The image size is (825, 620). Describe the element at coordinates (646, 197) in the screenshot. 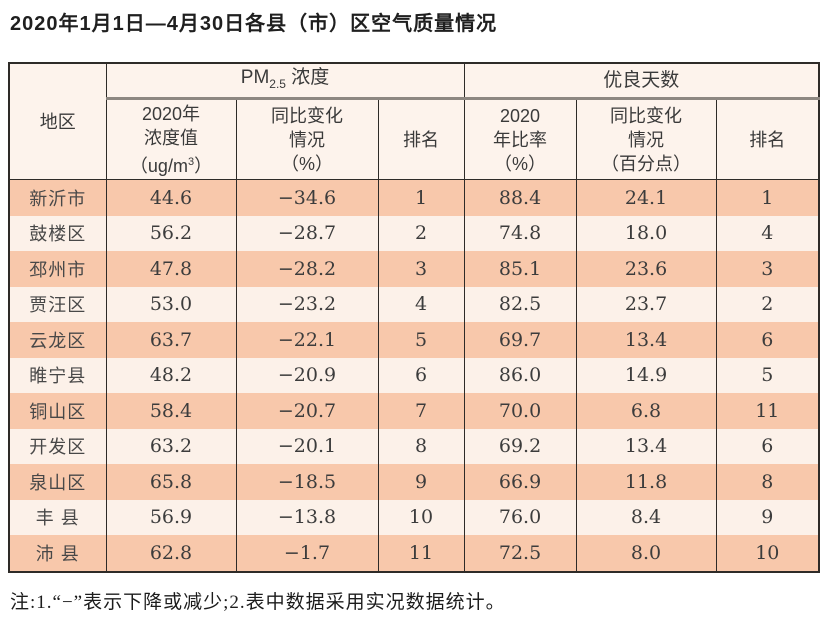

I see `cell-rate_change: 24.1` at that location.